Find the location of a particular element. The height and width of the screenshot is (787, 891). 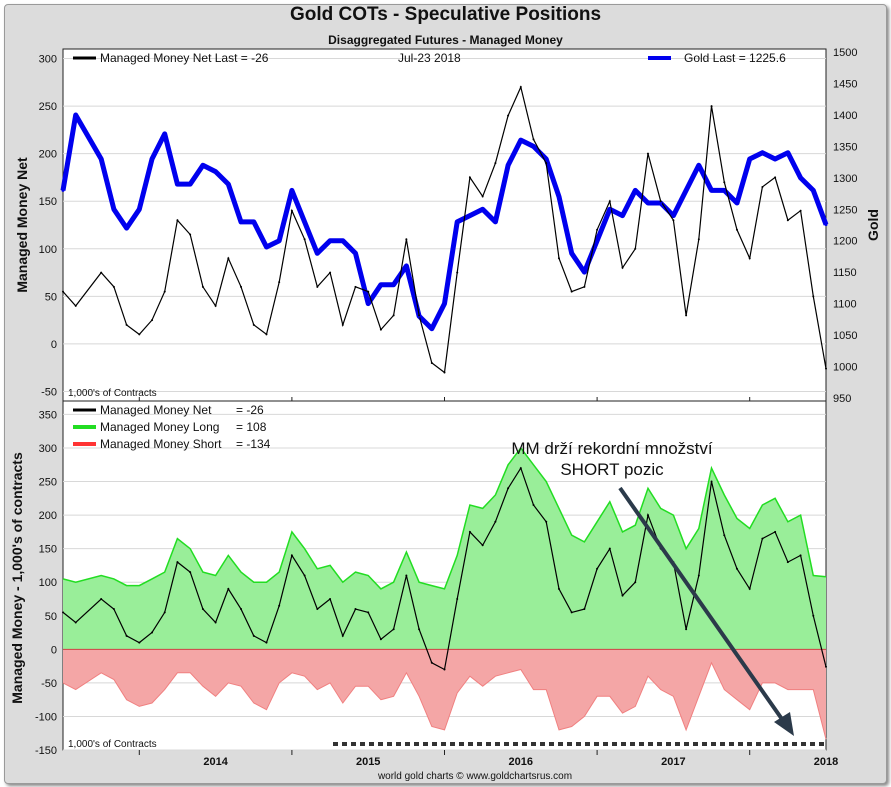

top-right-tick-label: 1350 is located at coordinates (845, 147).